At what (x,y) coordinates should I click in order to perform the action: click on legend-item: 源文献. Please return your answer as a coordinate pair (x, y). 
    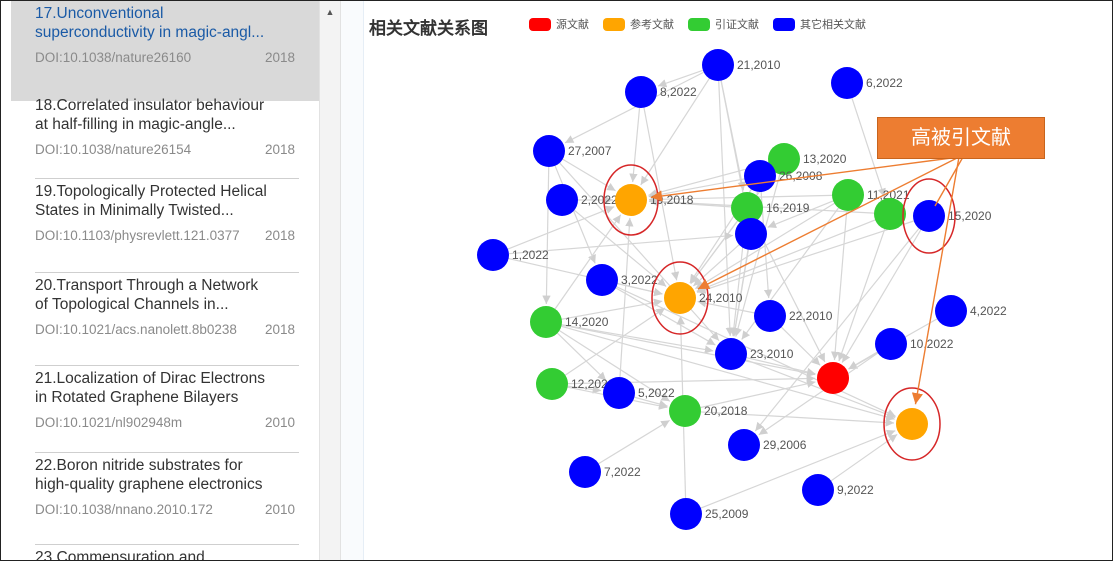
    Looking at the image, I should click on (559, 24).